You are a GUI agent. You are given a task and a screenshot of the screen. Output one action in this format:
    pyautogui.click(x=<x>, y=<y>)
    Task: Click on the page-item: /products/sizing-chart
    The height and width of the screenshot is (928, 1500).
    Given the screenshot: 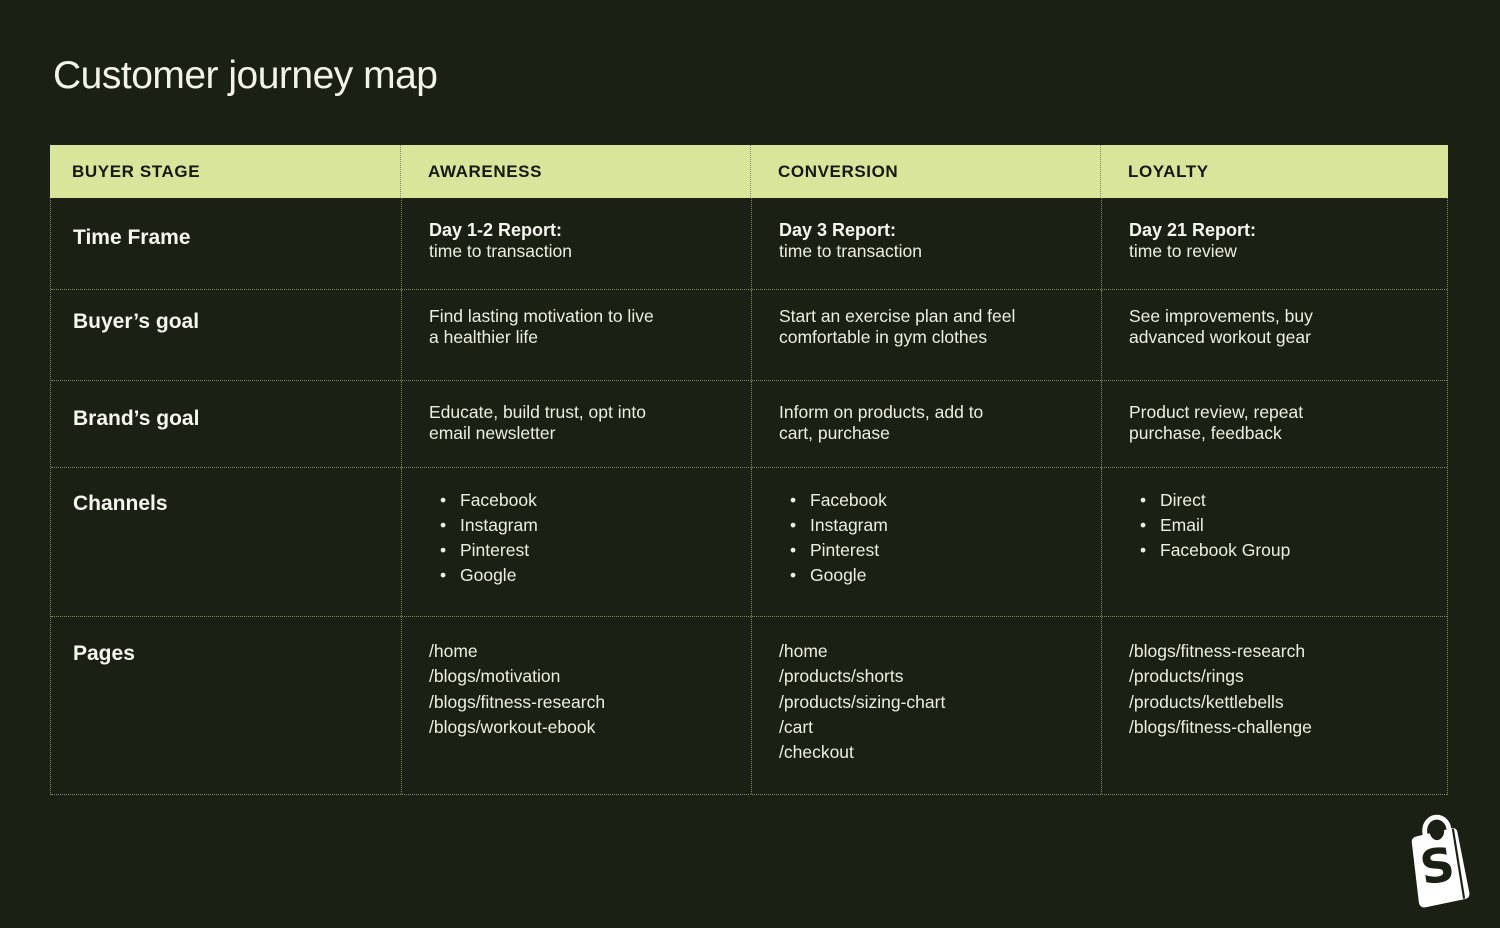 What is the action you would take?
    pyautogui.click(x=862, y=701)
    